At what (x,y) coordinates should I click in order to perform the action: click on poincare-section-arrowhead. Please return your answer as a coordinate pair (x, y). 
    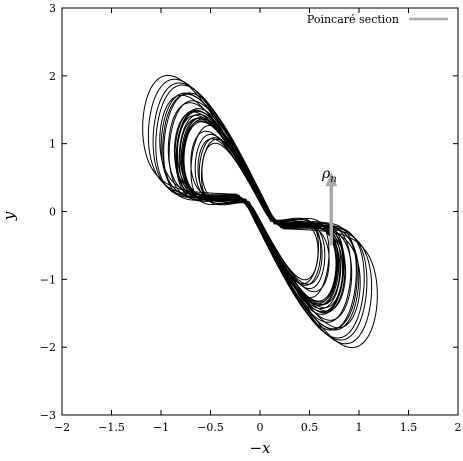
    Looking at the image, I should click on (331, 179).